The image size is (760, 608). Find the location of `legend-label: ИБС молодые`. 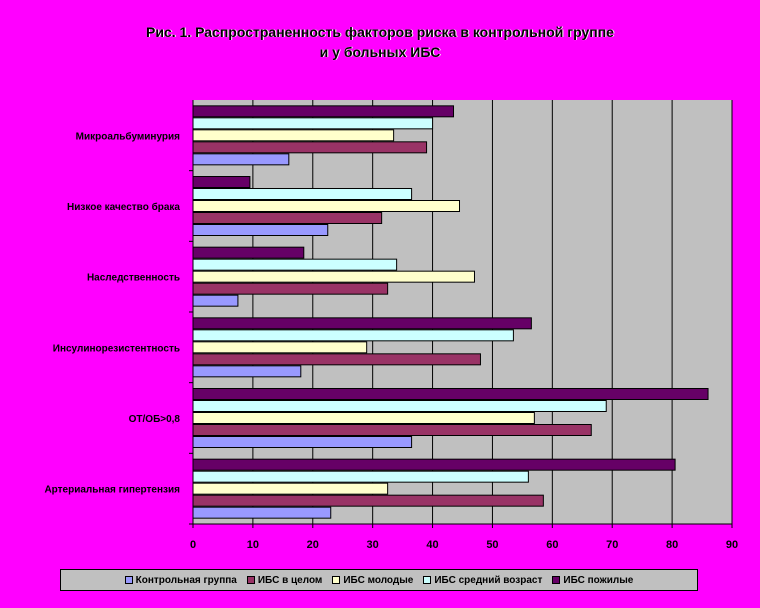

legend-label: ИБС молодые is located at coordinates (378, 580).